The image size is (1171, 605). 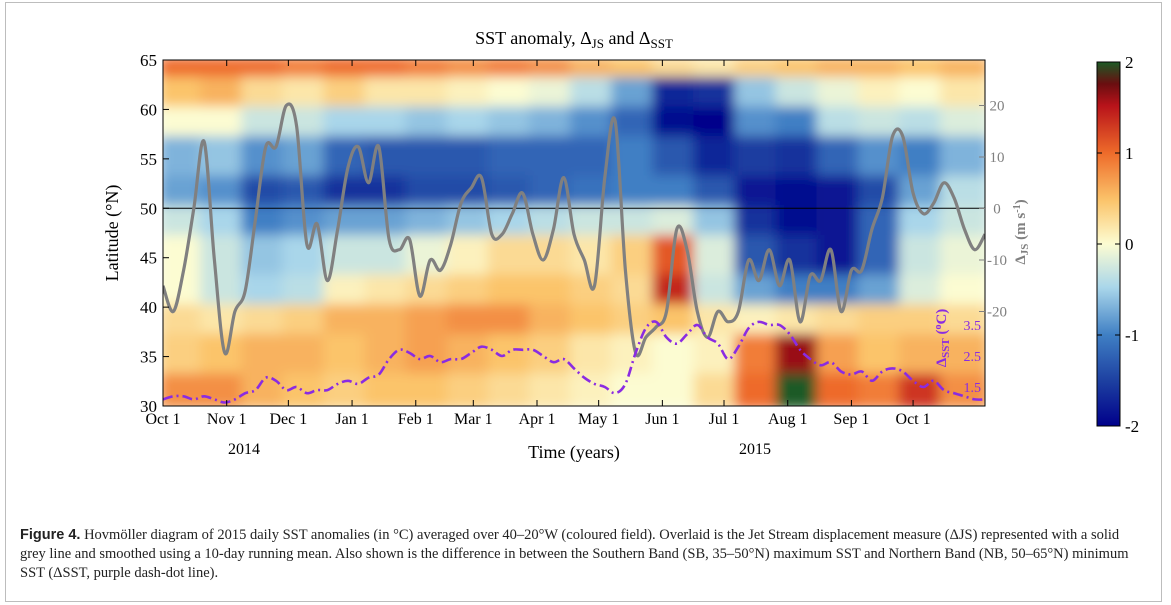 What do you see at coordinates (227, 419) in the screenshot?
I see `x-tick-label: Nov 1` at bounding box center [227, 419].